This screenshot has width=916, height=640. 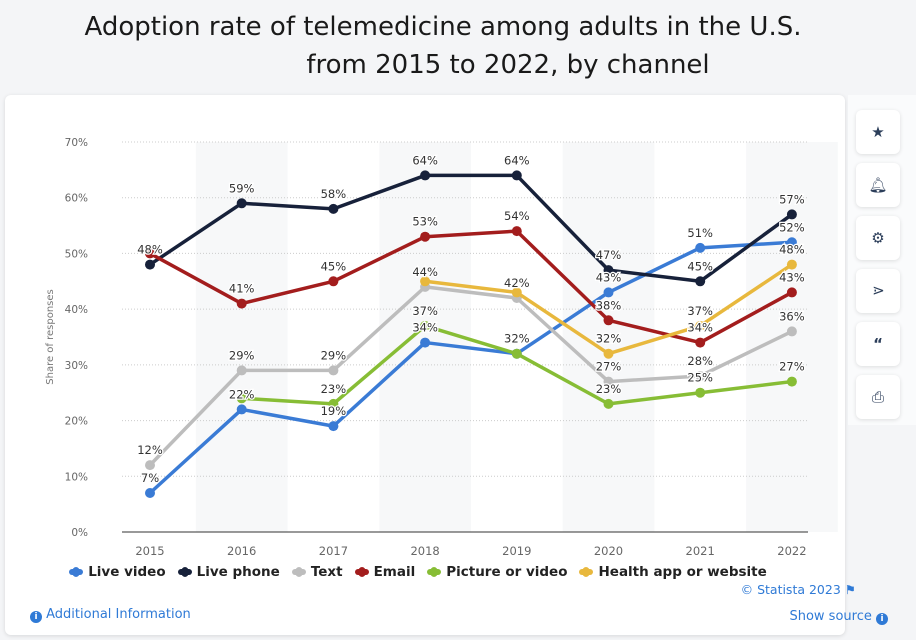 I want to click on y-tick-label: 0%, so click(x=79, y=533).